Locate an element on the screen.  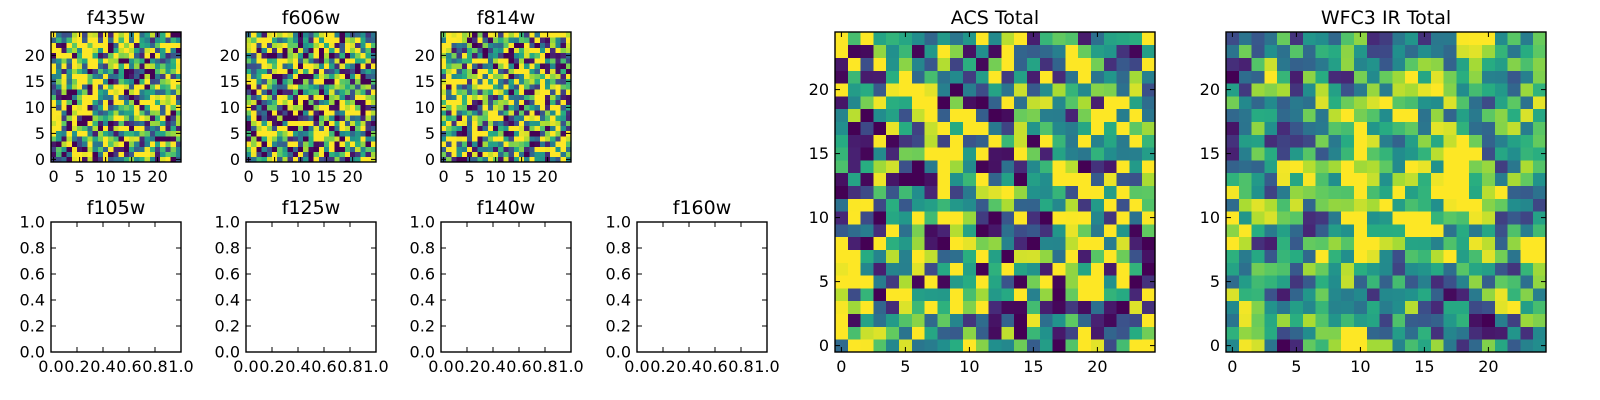
heatmap-cells is located at coordinates (116, 97).